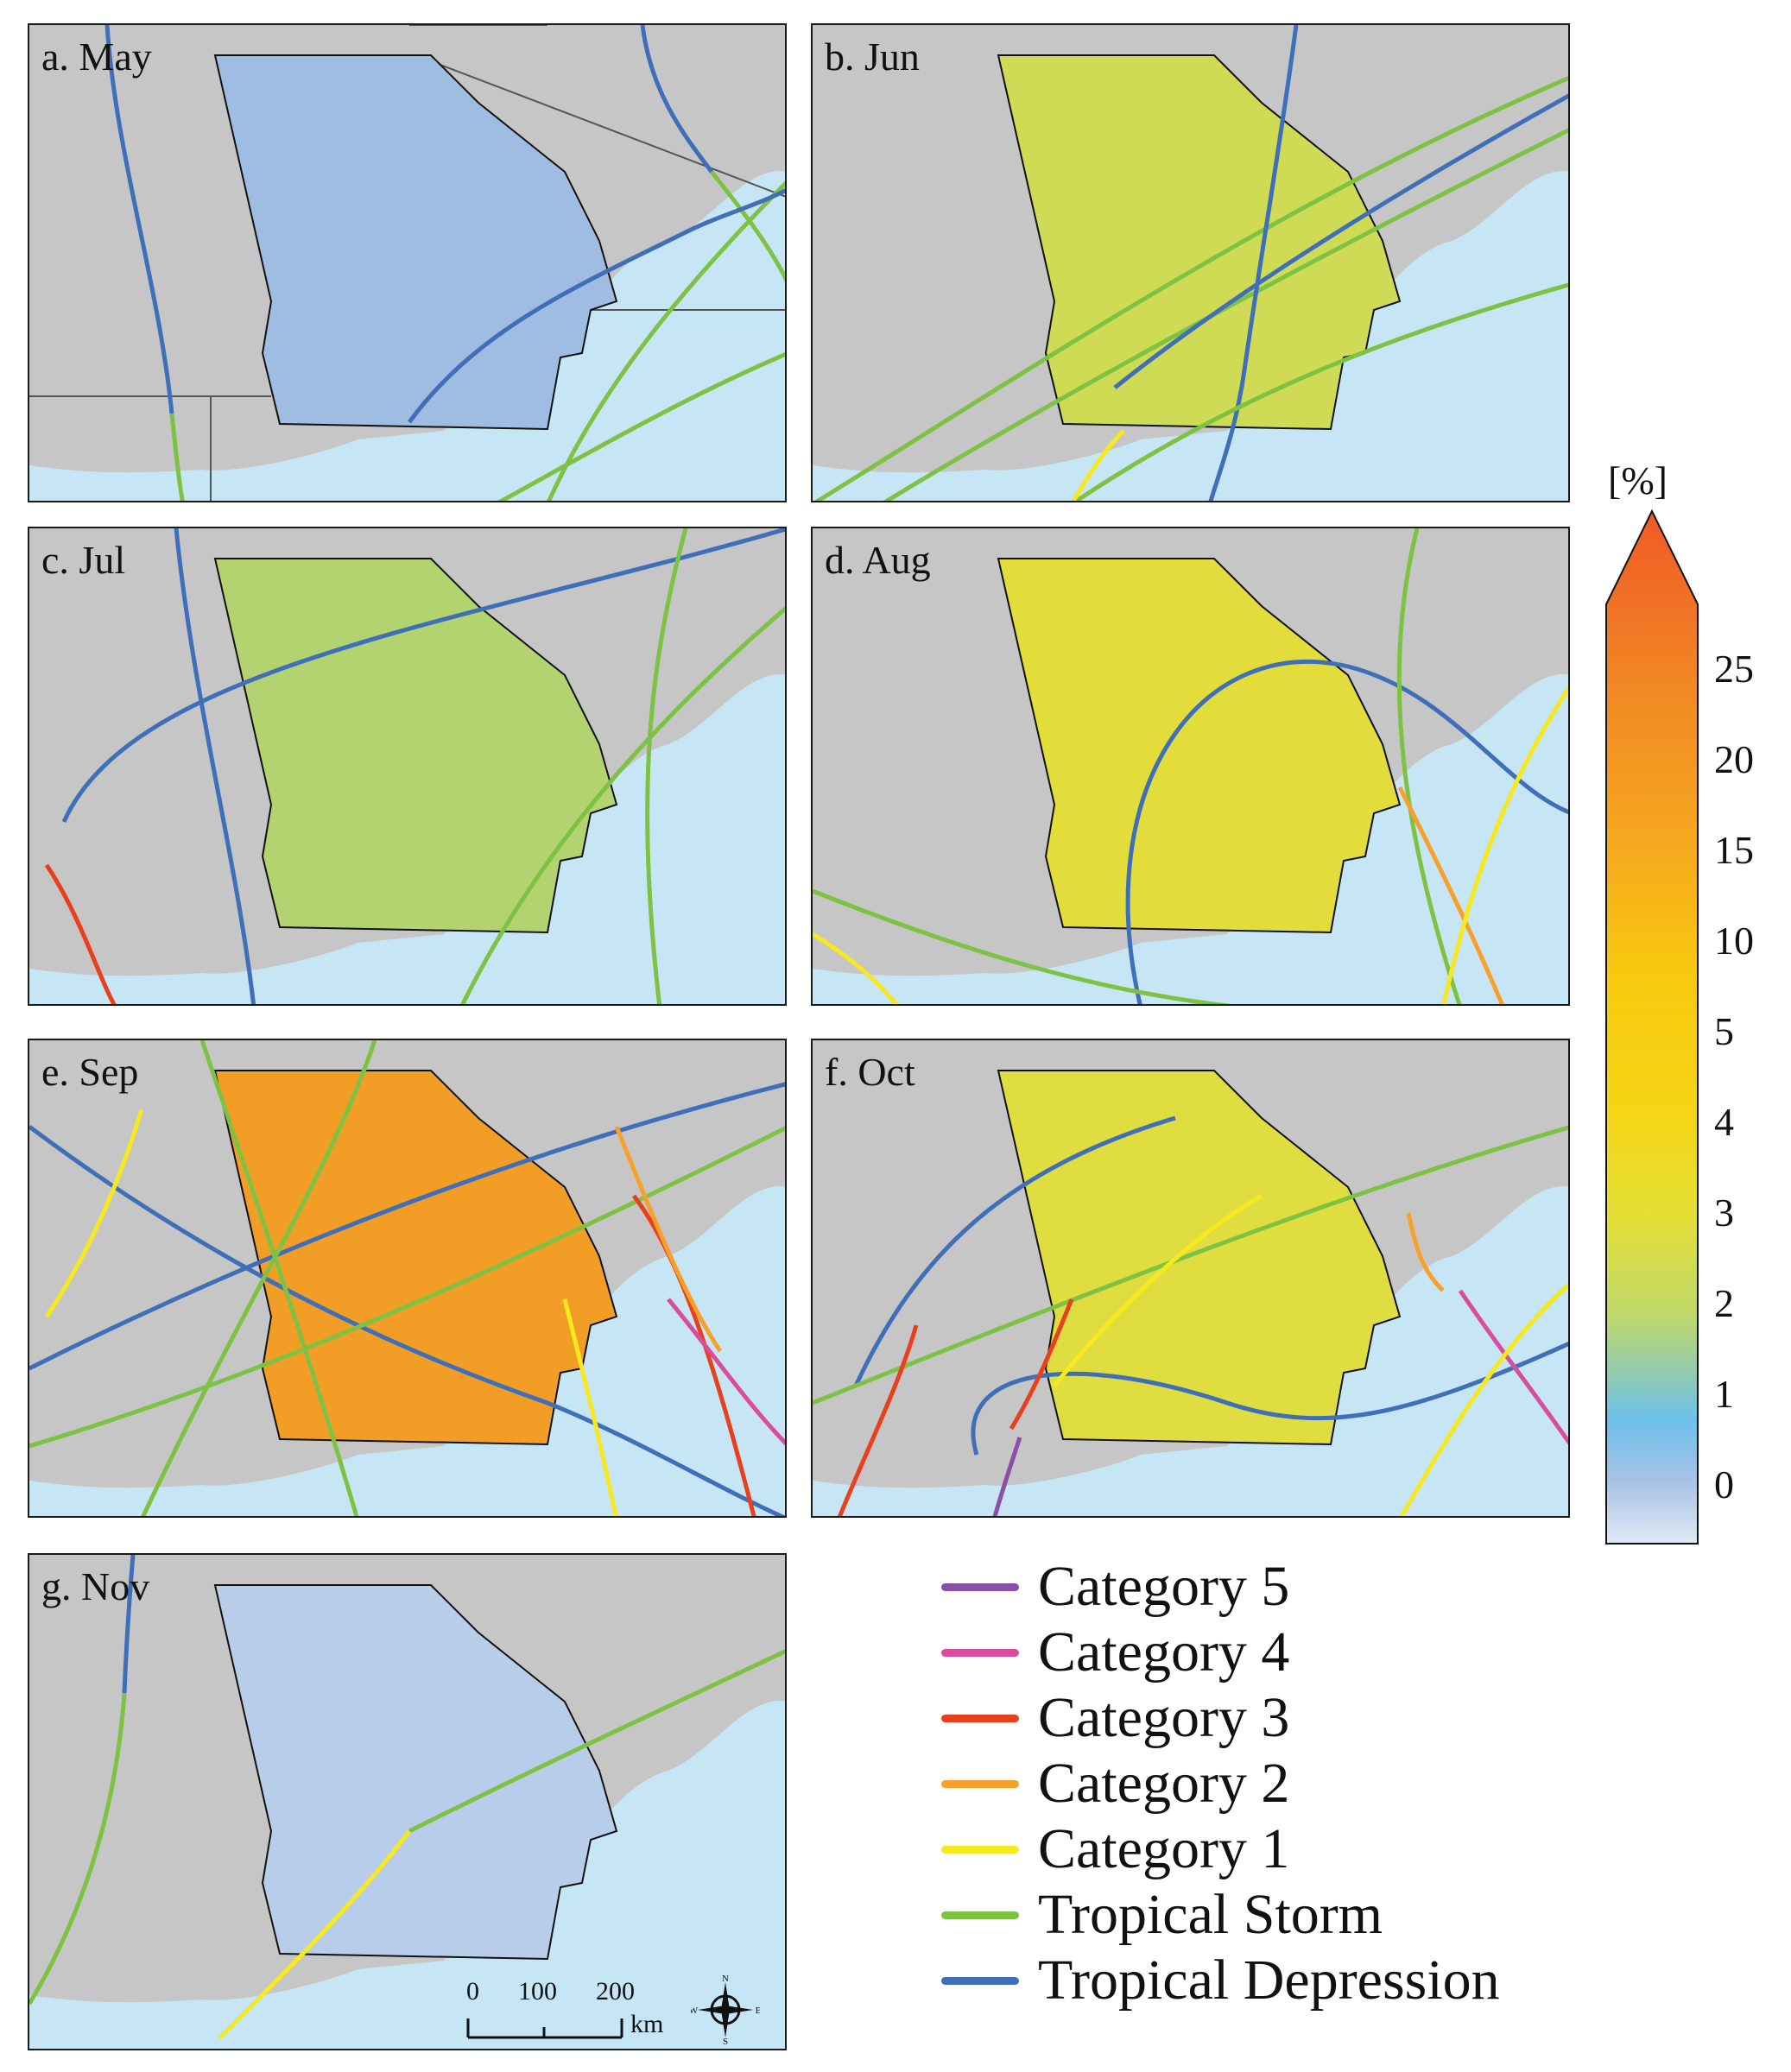 This screenshot has width=1791, height=2072. I want to click on map-may, so click(407, 263).